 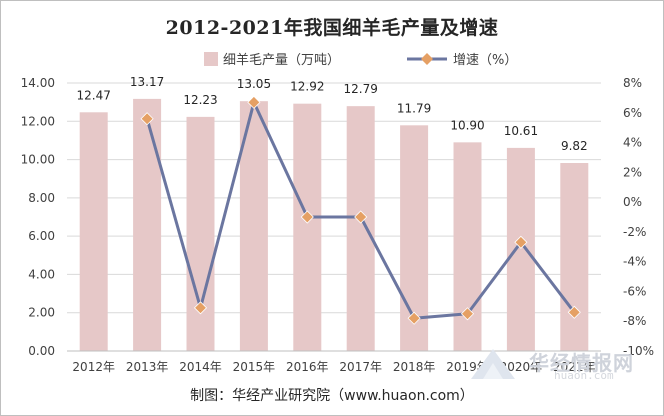 What do you see at coordinates (332, 396) in the screenshot?
I see `source-note: 制图：华经产业研究院（www.huaon.com）` at bounding box center [332, 396].